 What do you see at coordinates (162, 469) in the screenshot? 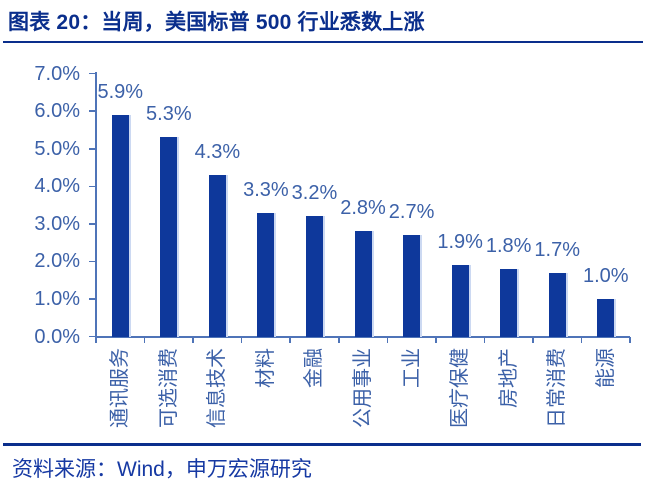
I see `source-note: 资料来源：Wind，申万宏源研究` at bounding box center [162, 469].